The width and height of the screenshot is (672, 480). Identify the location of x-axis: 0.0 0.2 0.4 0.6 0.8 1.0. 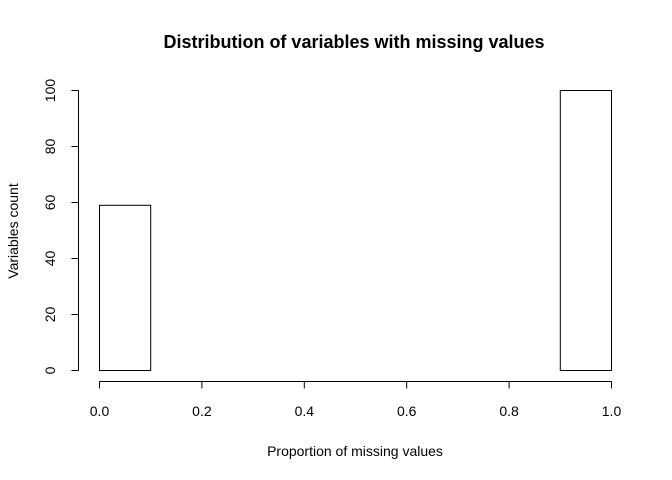
(356, 400).